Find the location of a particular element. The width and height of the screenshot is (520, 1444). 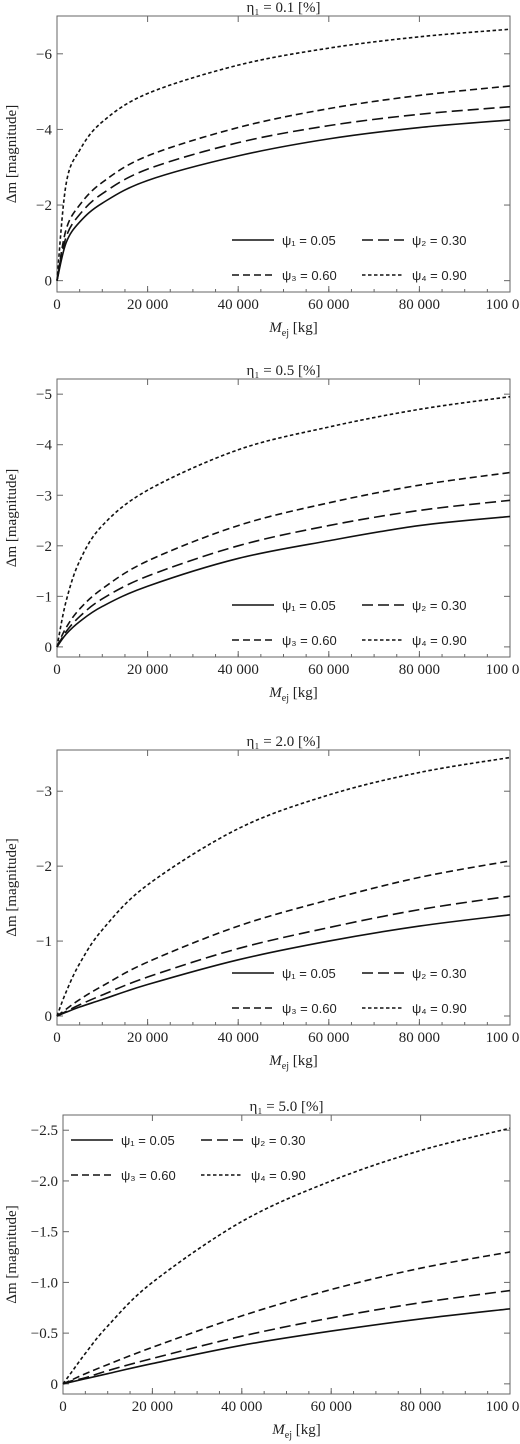

y-tick-label: −2.0 is located at coordinates (44, 1182).